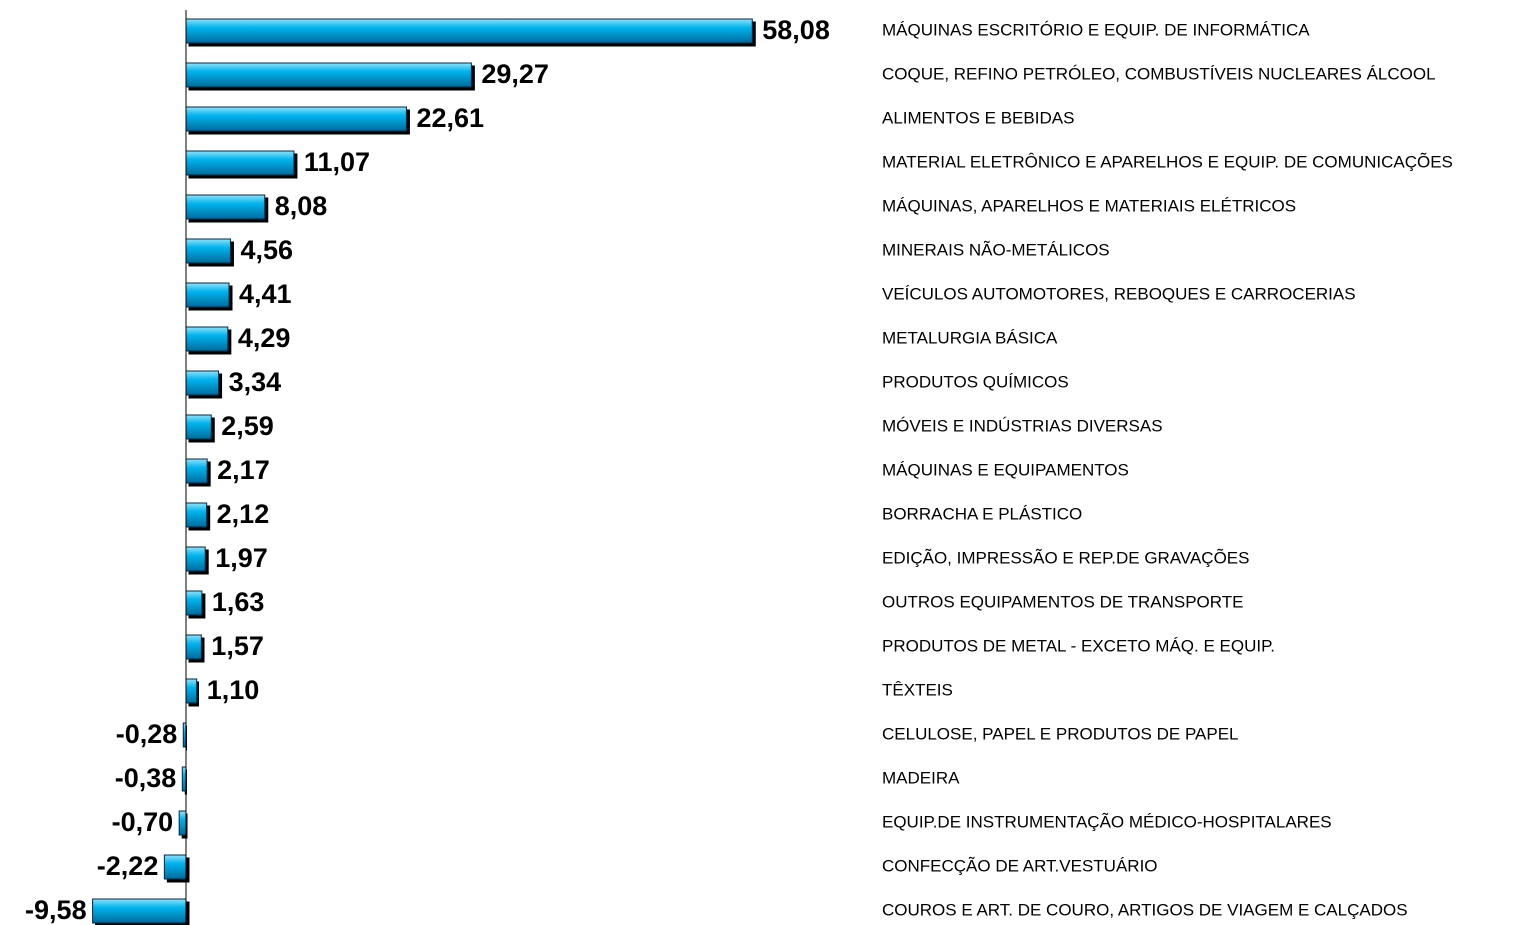  Describe the element at coordinates (515, 74) in the screenshot. I see `value-label: 29,27` at that location.